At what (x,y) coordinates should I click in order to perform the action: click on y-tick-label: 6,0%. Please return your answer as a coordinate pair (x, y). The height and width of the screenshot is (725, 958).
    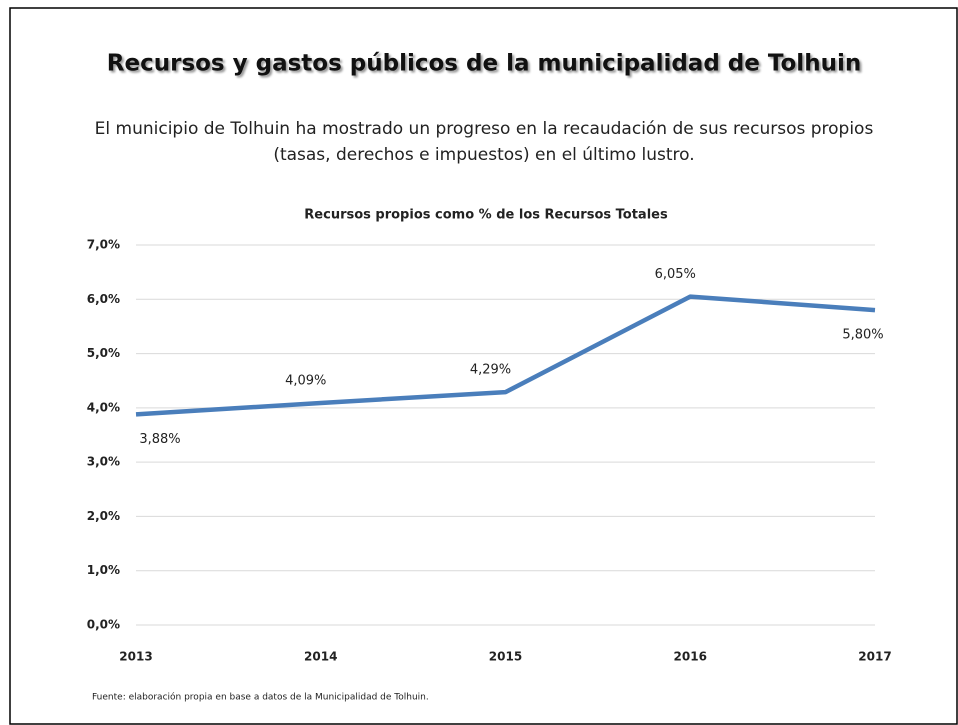
    Looking at the image, I should click on (103, 299).